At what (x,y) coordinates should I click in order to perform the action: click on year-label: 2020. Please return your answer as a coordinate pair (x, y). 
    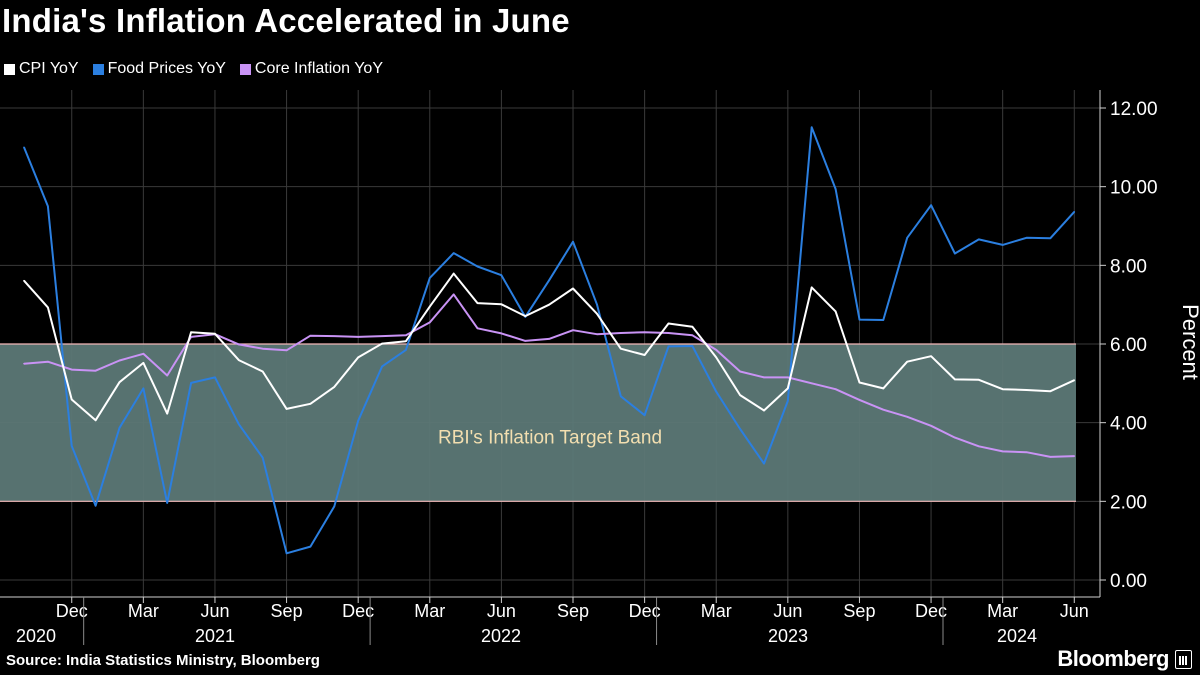
    Looking at the image, I should click on (36, 636).